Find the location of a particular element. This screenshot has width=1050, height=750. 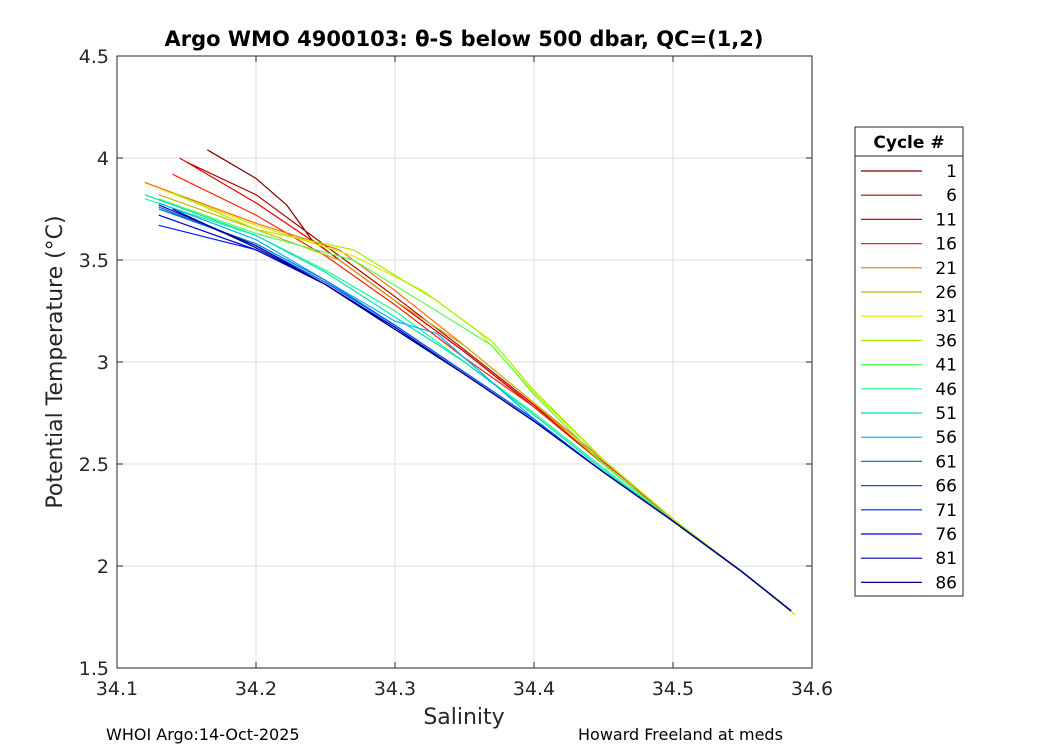

legend-label-cycle-31: 31 is located at coordinates (946, 317).